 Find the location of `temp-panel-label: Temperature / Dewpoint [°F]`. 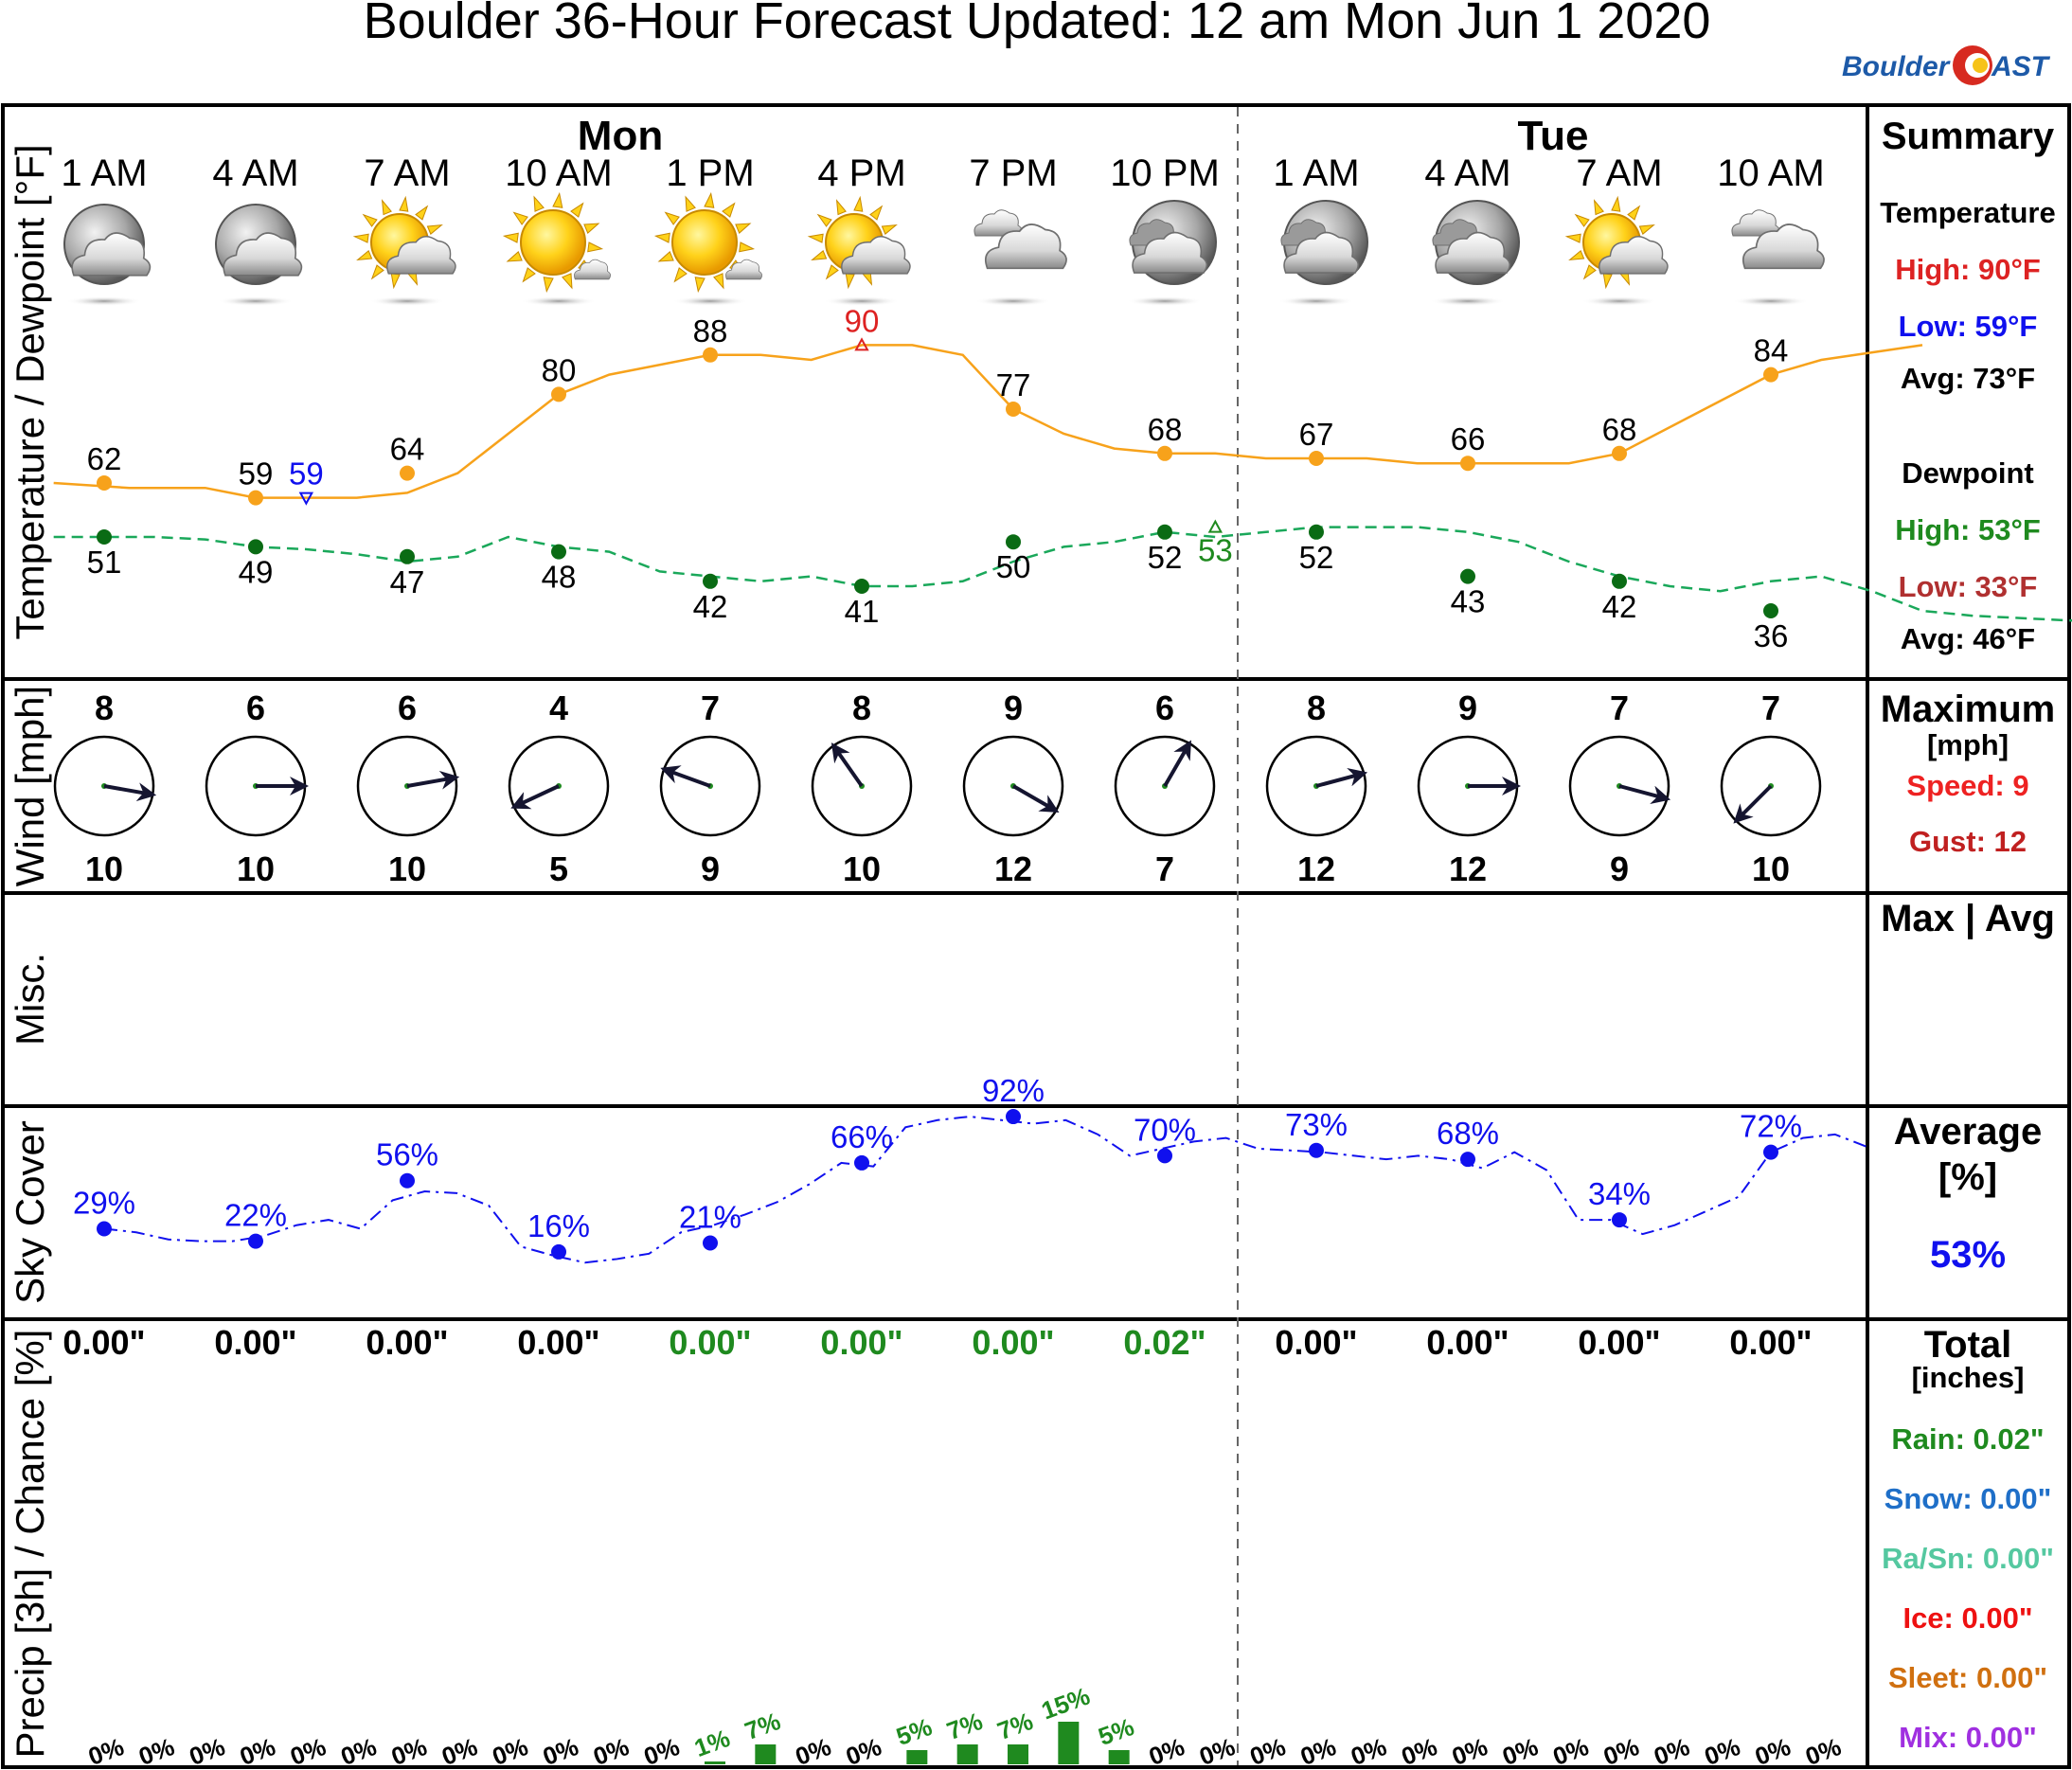

temp-panel-label: Temperature / Dewpoint [°F] is located at coordinates (30, 391).